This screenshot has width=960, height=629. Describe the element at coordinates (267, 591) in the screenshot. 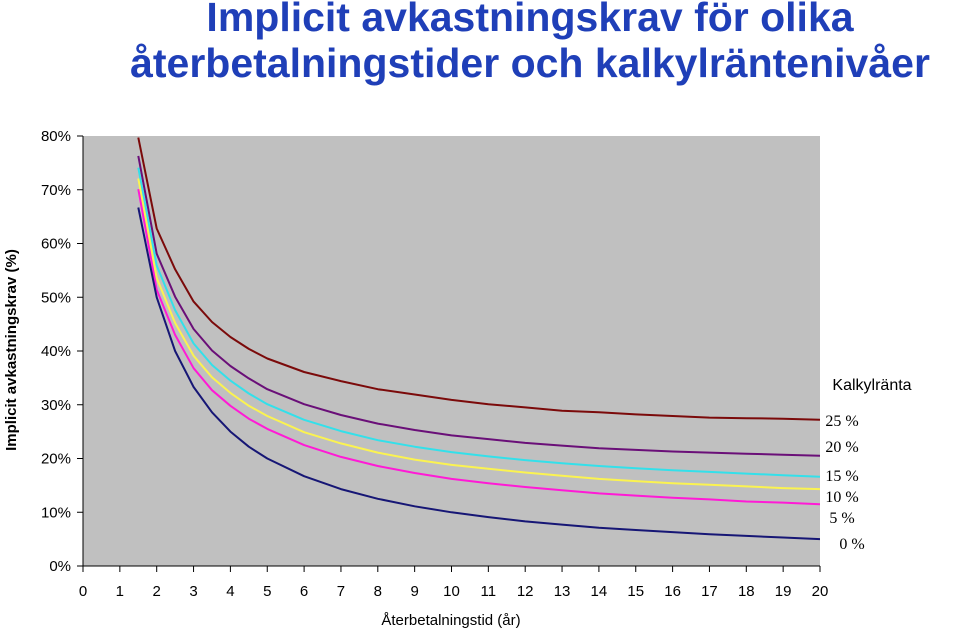

I see `x-tick-label: 5` at that location.